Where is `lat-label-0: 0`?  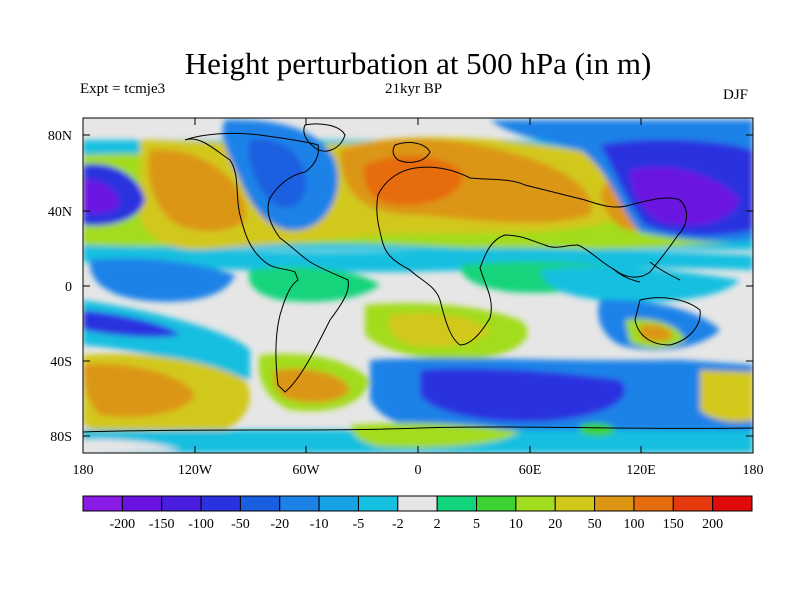
lat-label-0: 0 is located at coordinates (68, 287).